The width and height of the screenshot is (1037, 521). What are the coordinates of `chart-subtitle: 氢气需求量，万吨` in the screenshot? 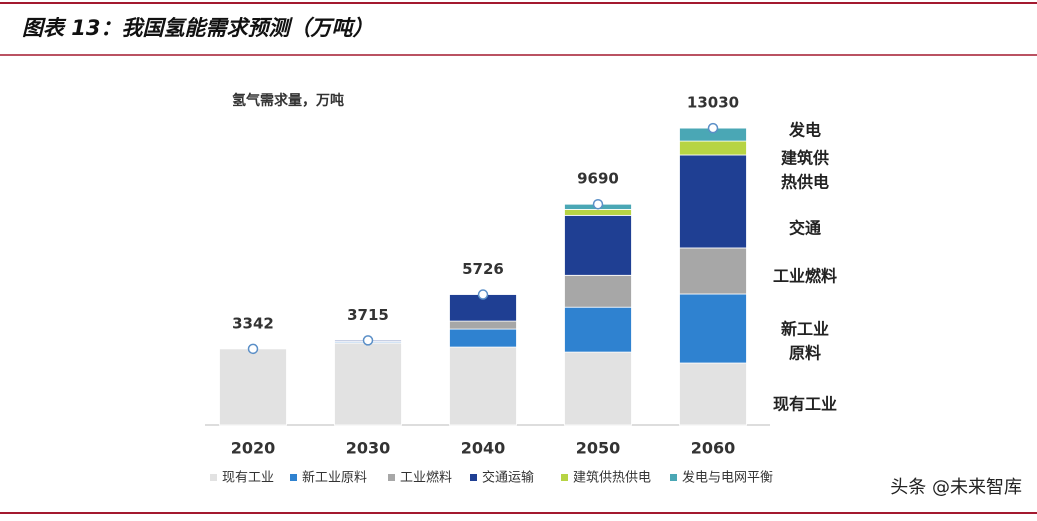 It's located at (288, 100).